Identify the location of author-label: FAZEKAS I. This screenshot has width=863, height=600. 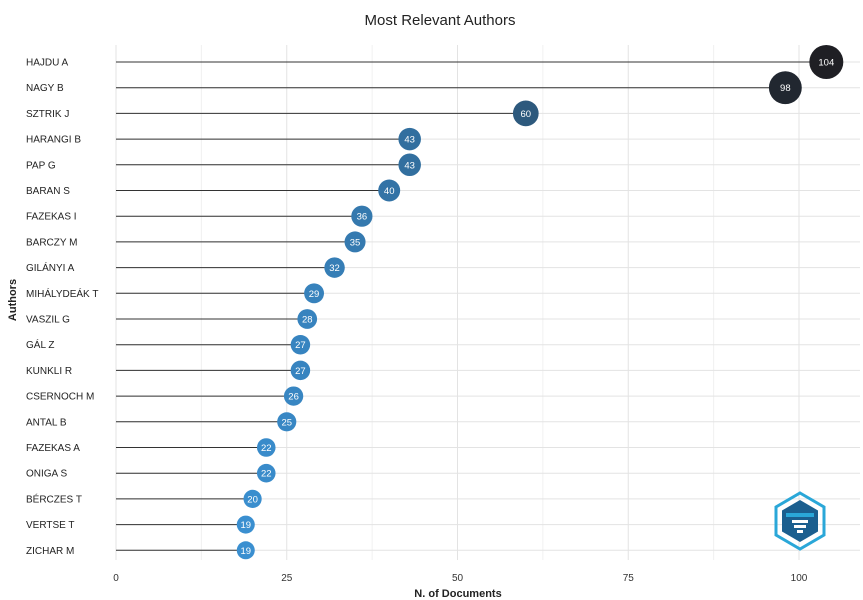
(51, 217).